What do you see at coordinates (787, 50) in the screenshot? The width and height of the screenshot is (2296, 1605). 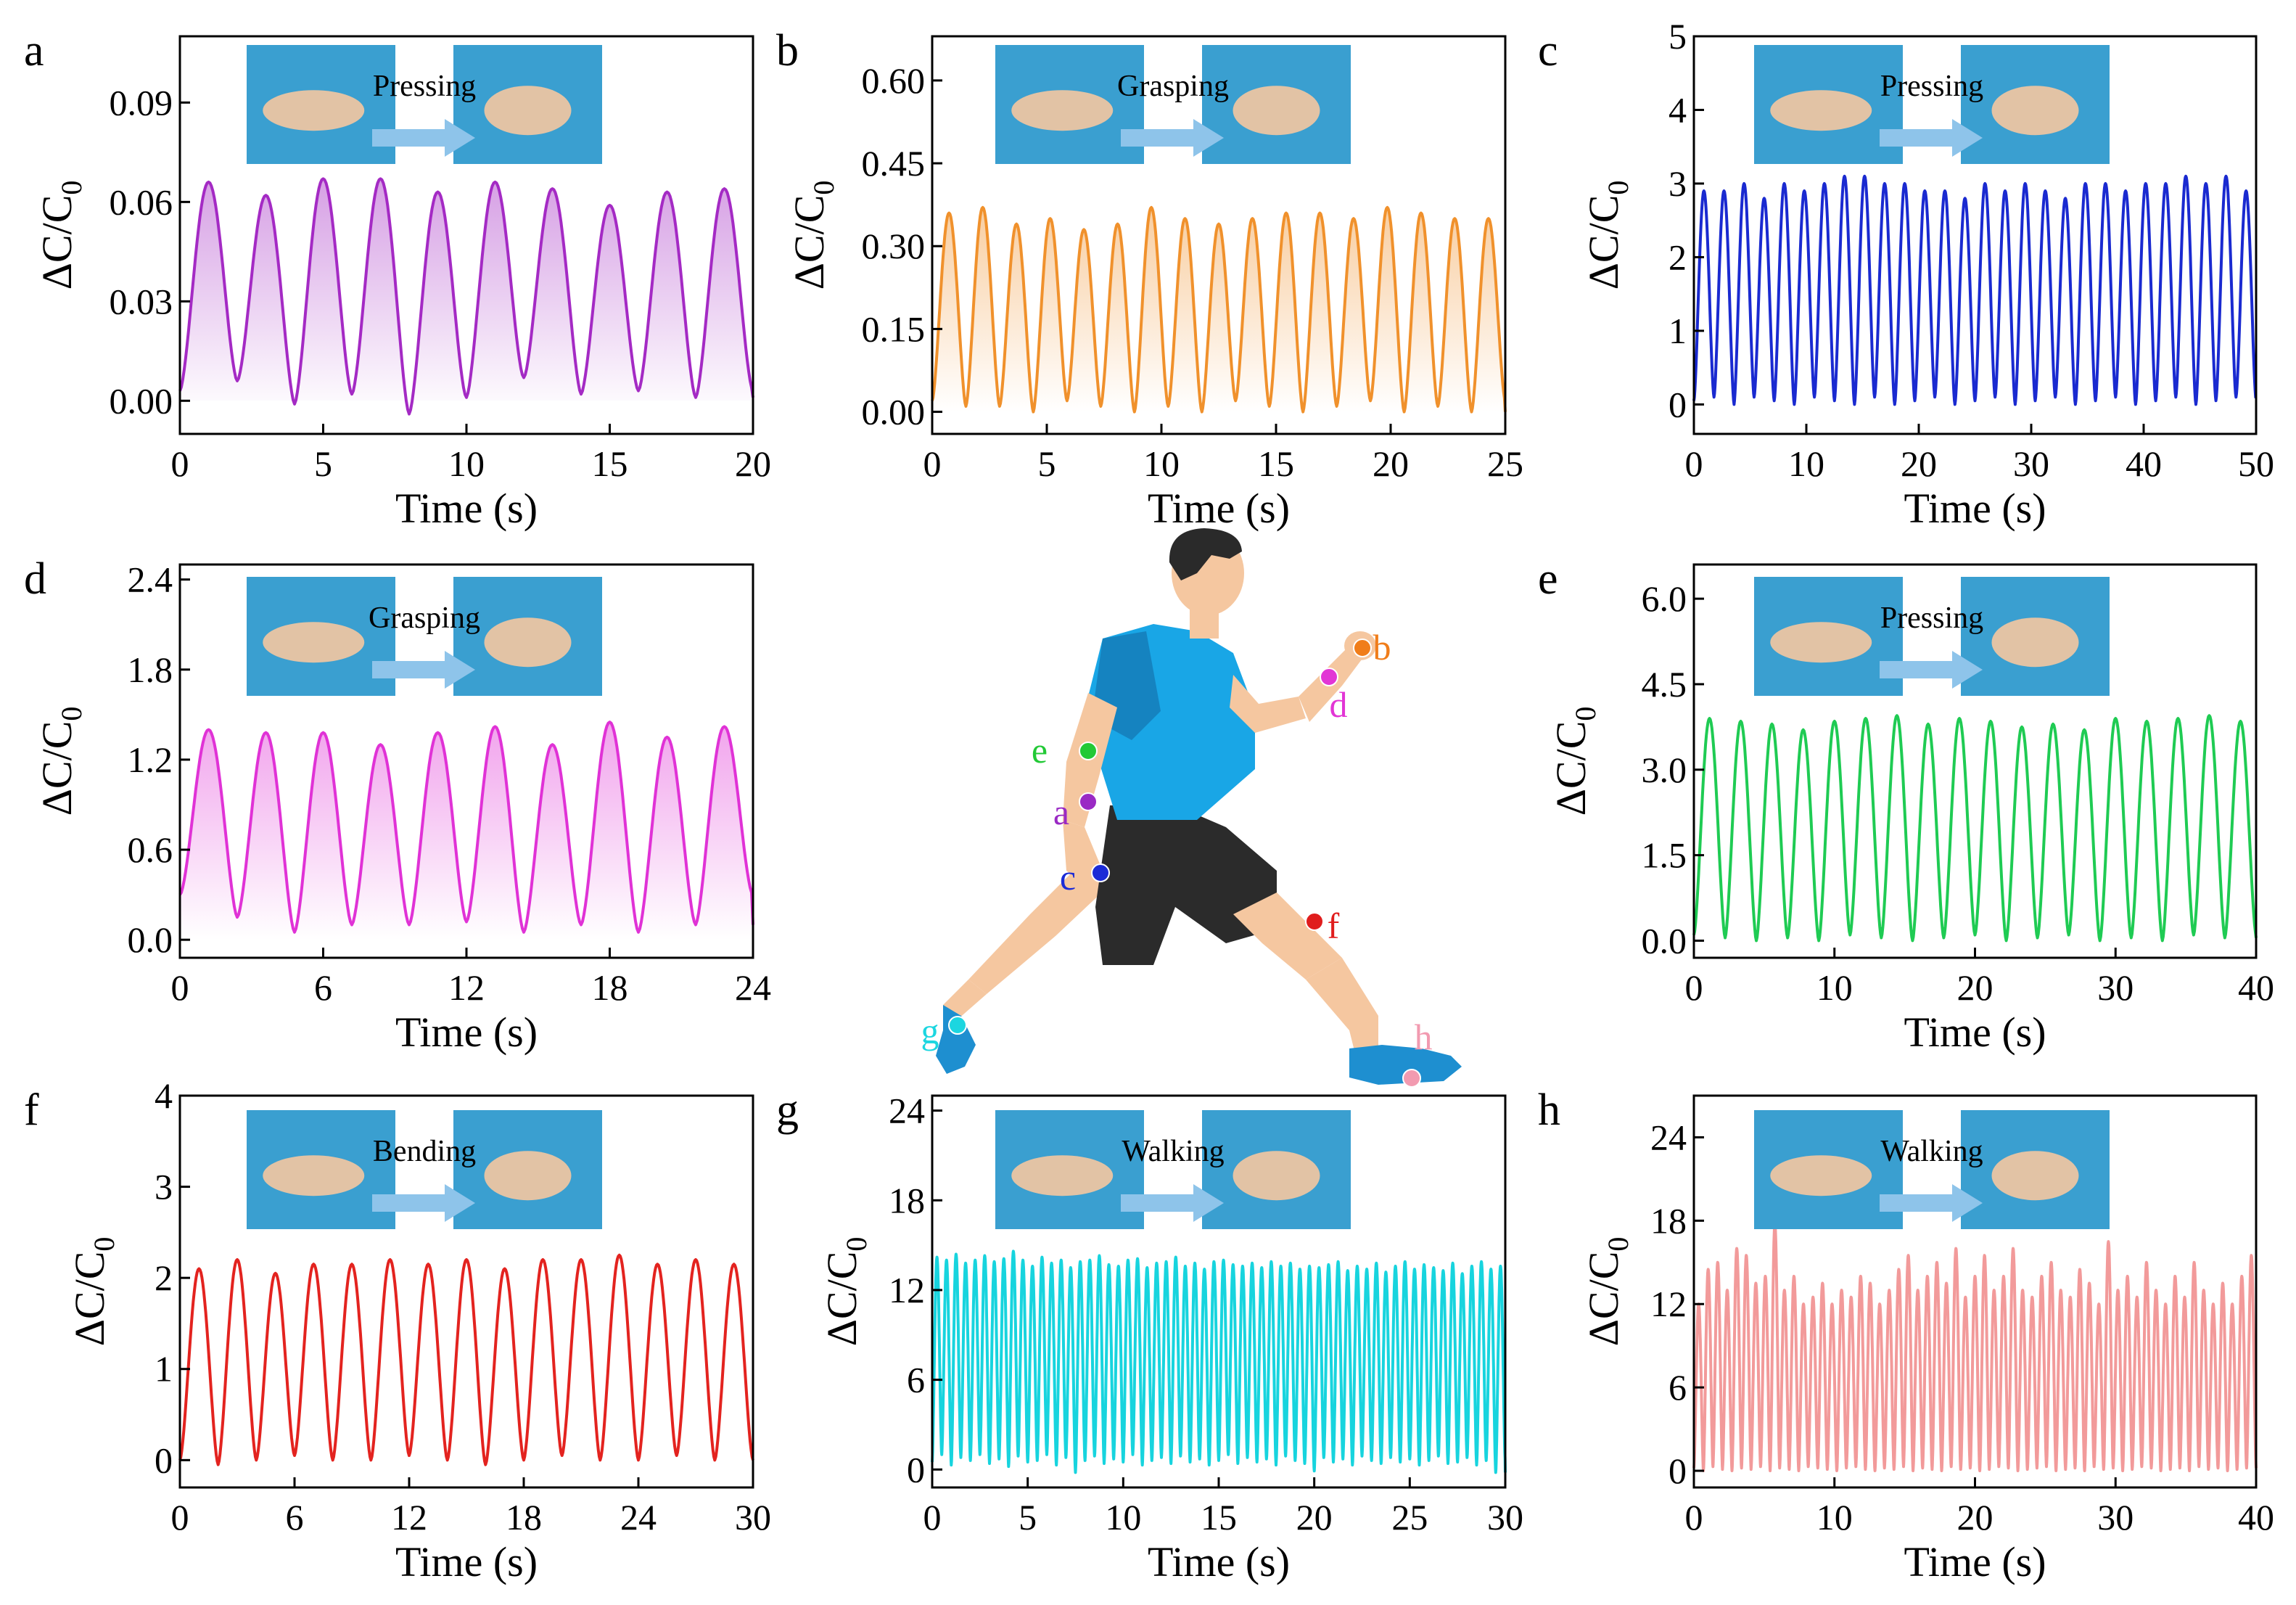 I see `panel-label-b: b` at bounding box center [787, 50].